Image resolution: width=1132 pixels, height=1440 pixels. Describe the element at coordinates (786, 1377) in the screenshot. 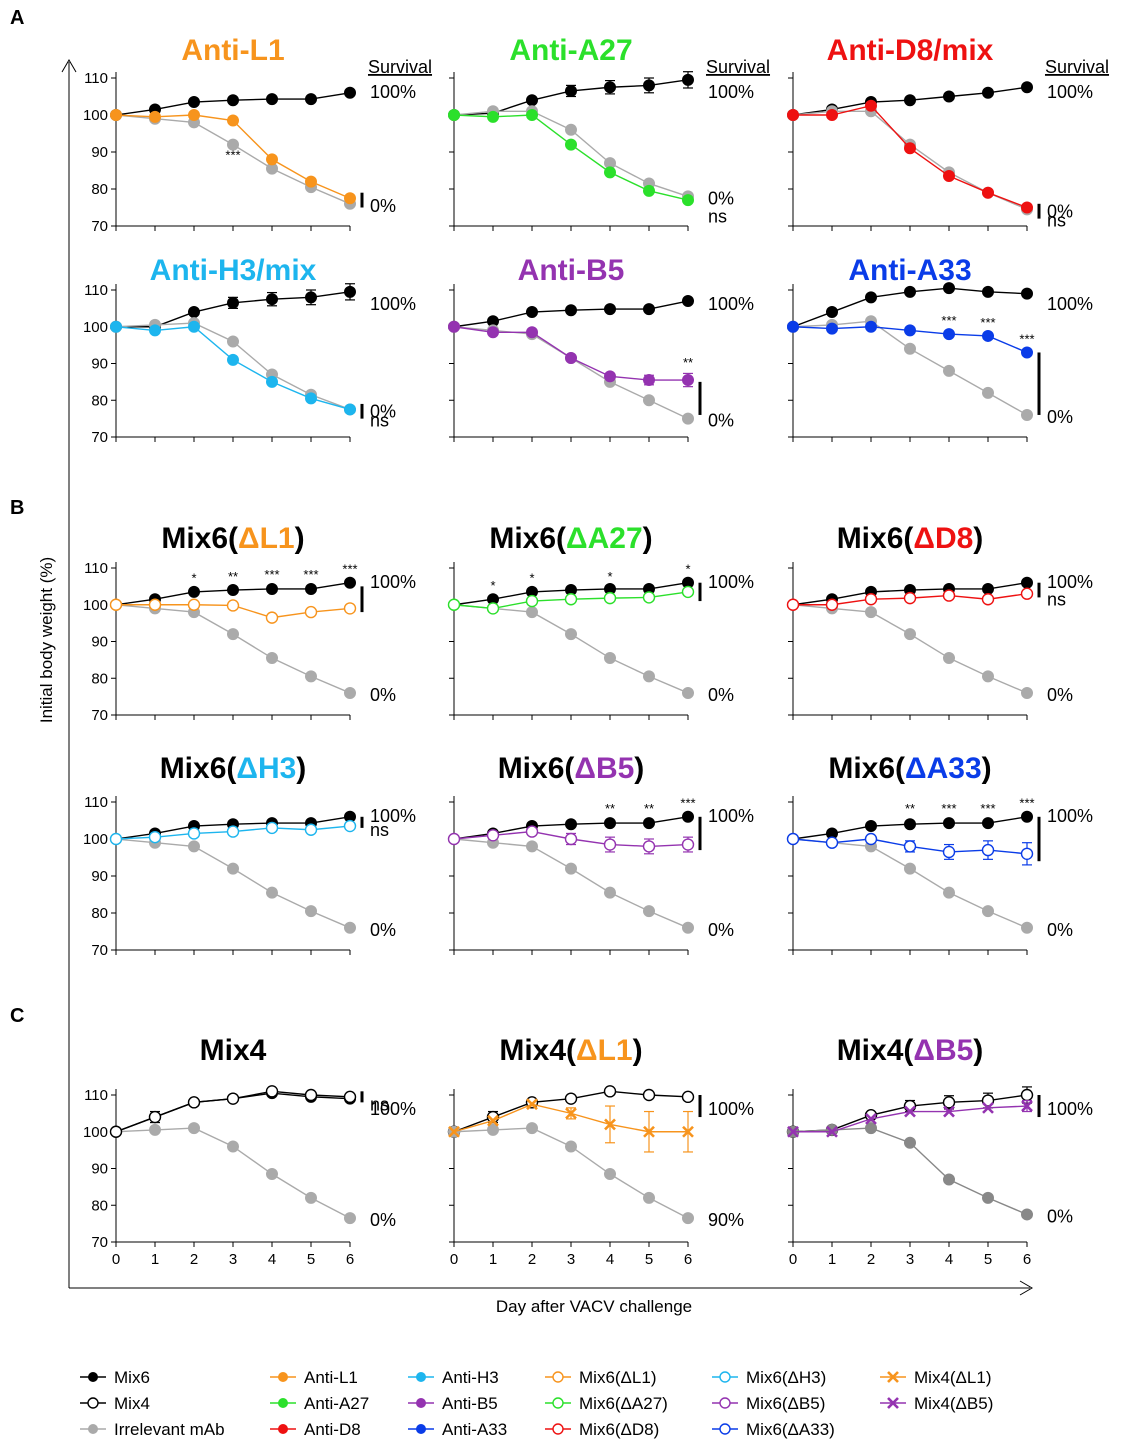

I see `legend-label: Mix6(ΔH3)` at that location.